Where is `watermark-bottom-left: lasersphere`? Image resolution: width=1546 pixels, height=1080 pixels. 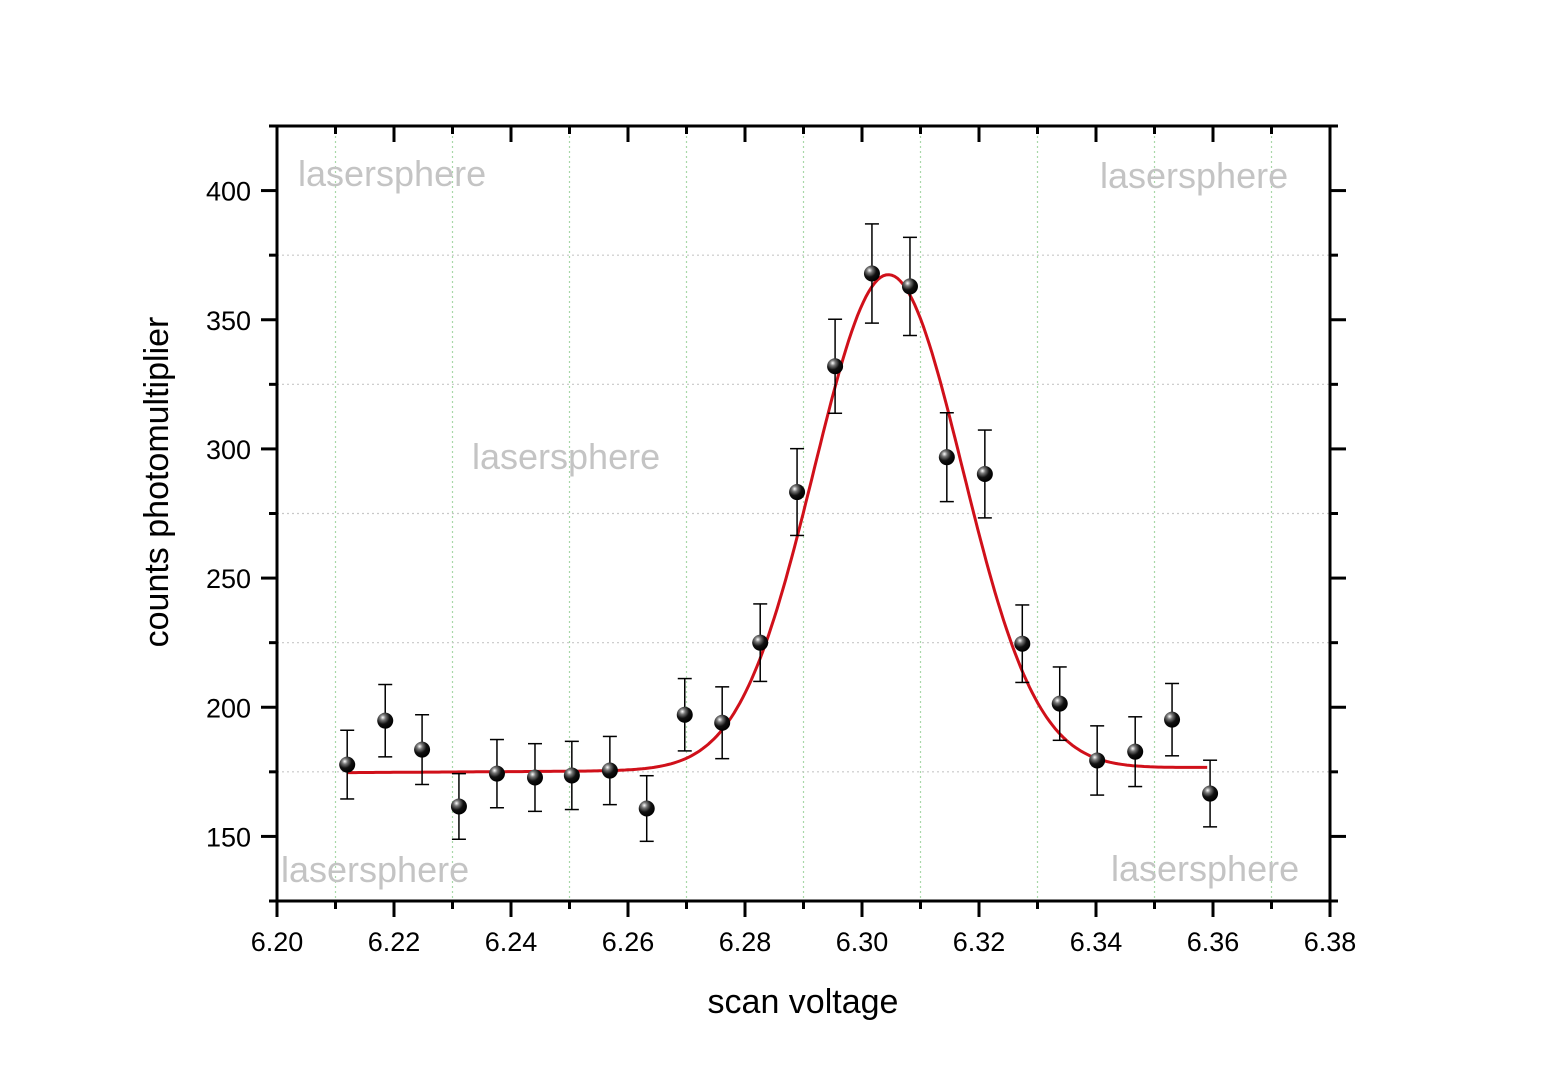 watermark-bottom-left: lasersphere is located at coordinates (375, 869).